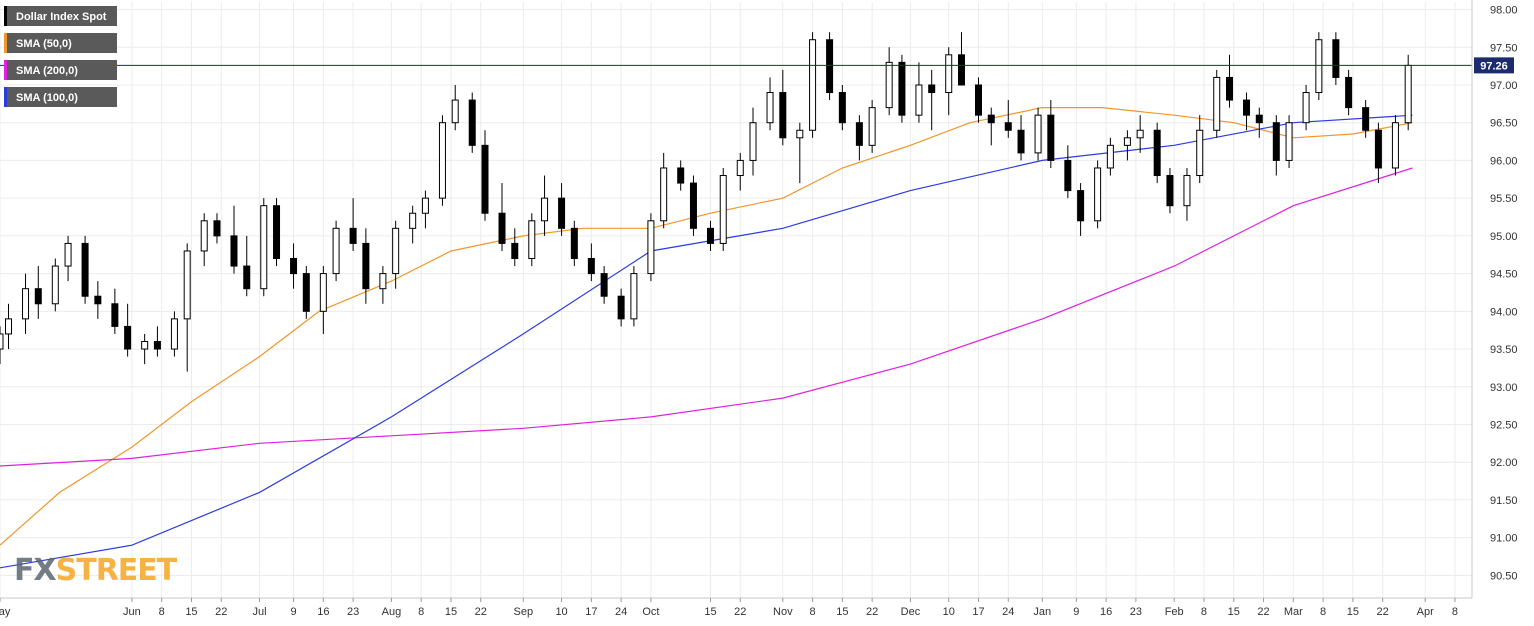 This screenshot has width=1534, height=626. I want to click on y-tick-label: 92.50, so click(1504, 425).